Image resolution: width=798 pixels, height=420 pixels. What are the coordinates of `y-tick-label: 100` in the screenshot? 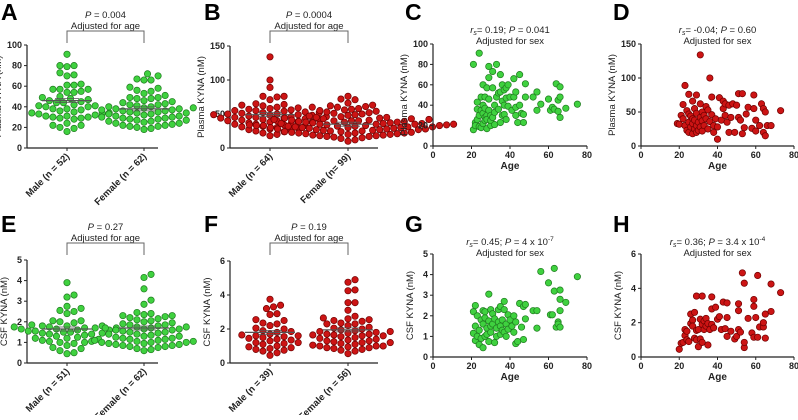 It's located at (420, 44).